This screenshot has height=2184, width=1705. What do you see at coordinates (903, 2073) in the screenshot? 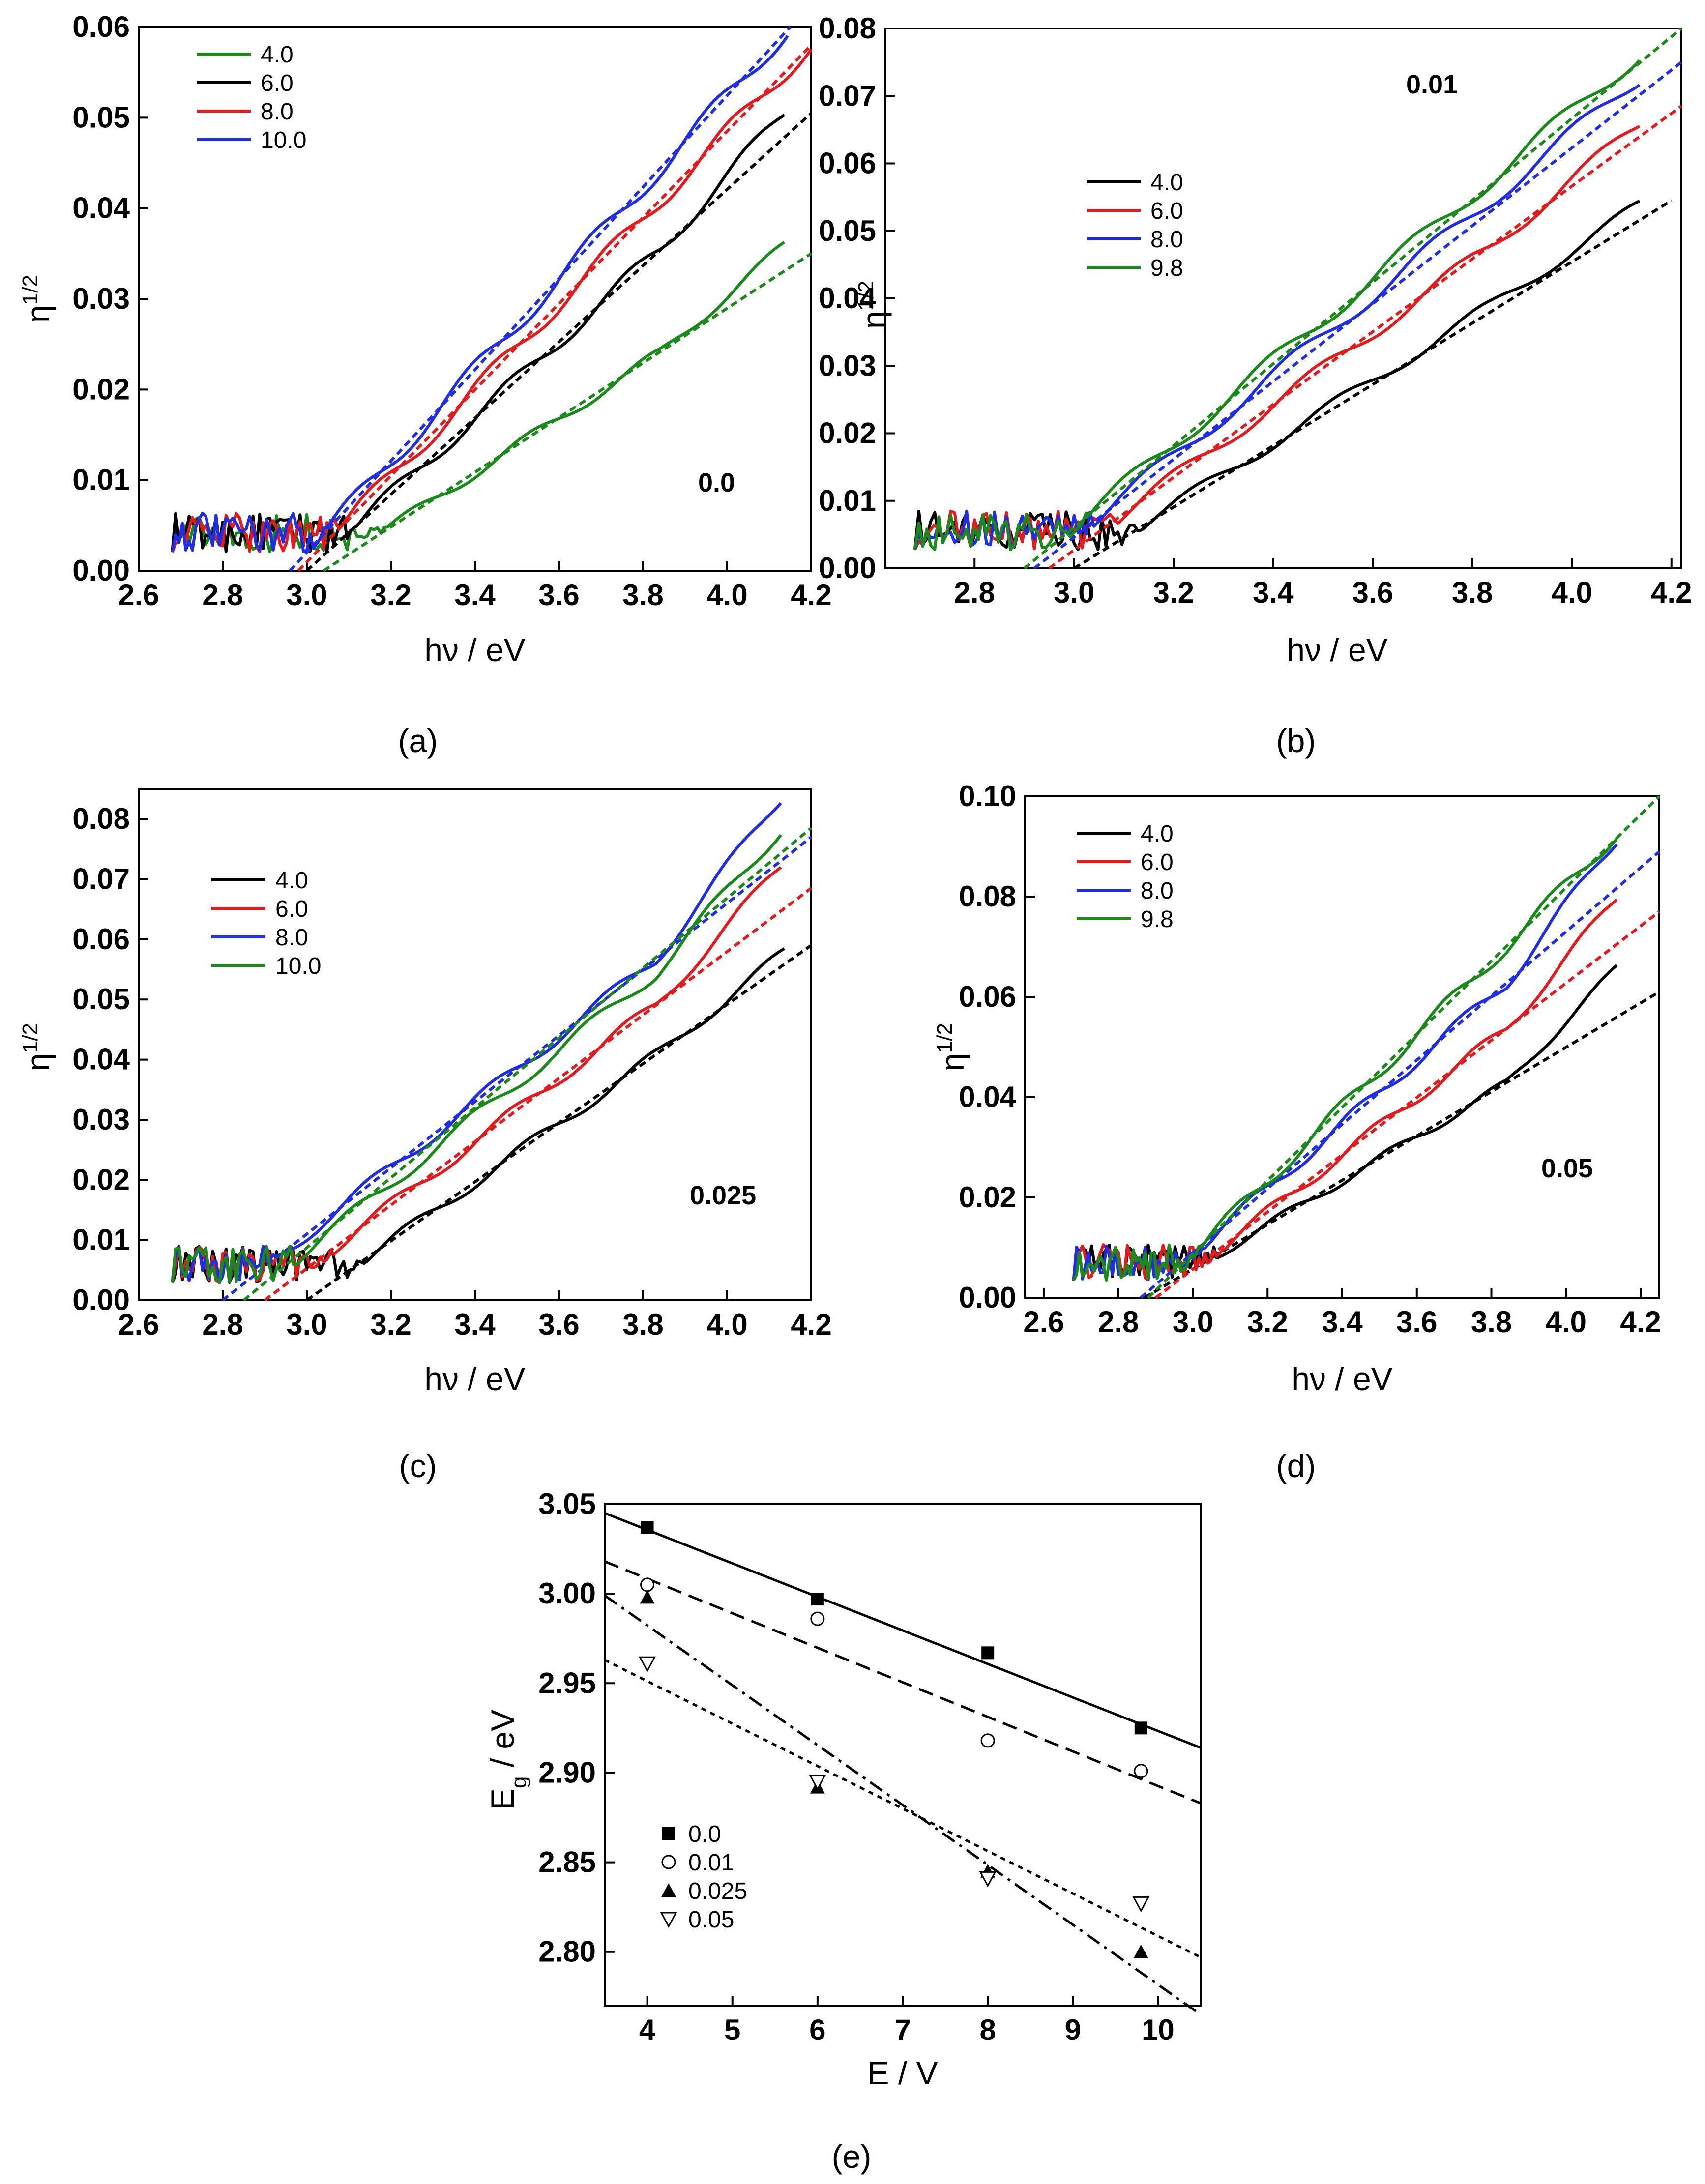
I see `panel-e-xlabel: E / V` at bounding box center [903, 2073].